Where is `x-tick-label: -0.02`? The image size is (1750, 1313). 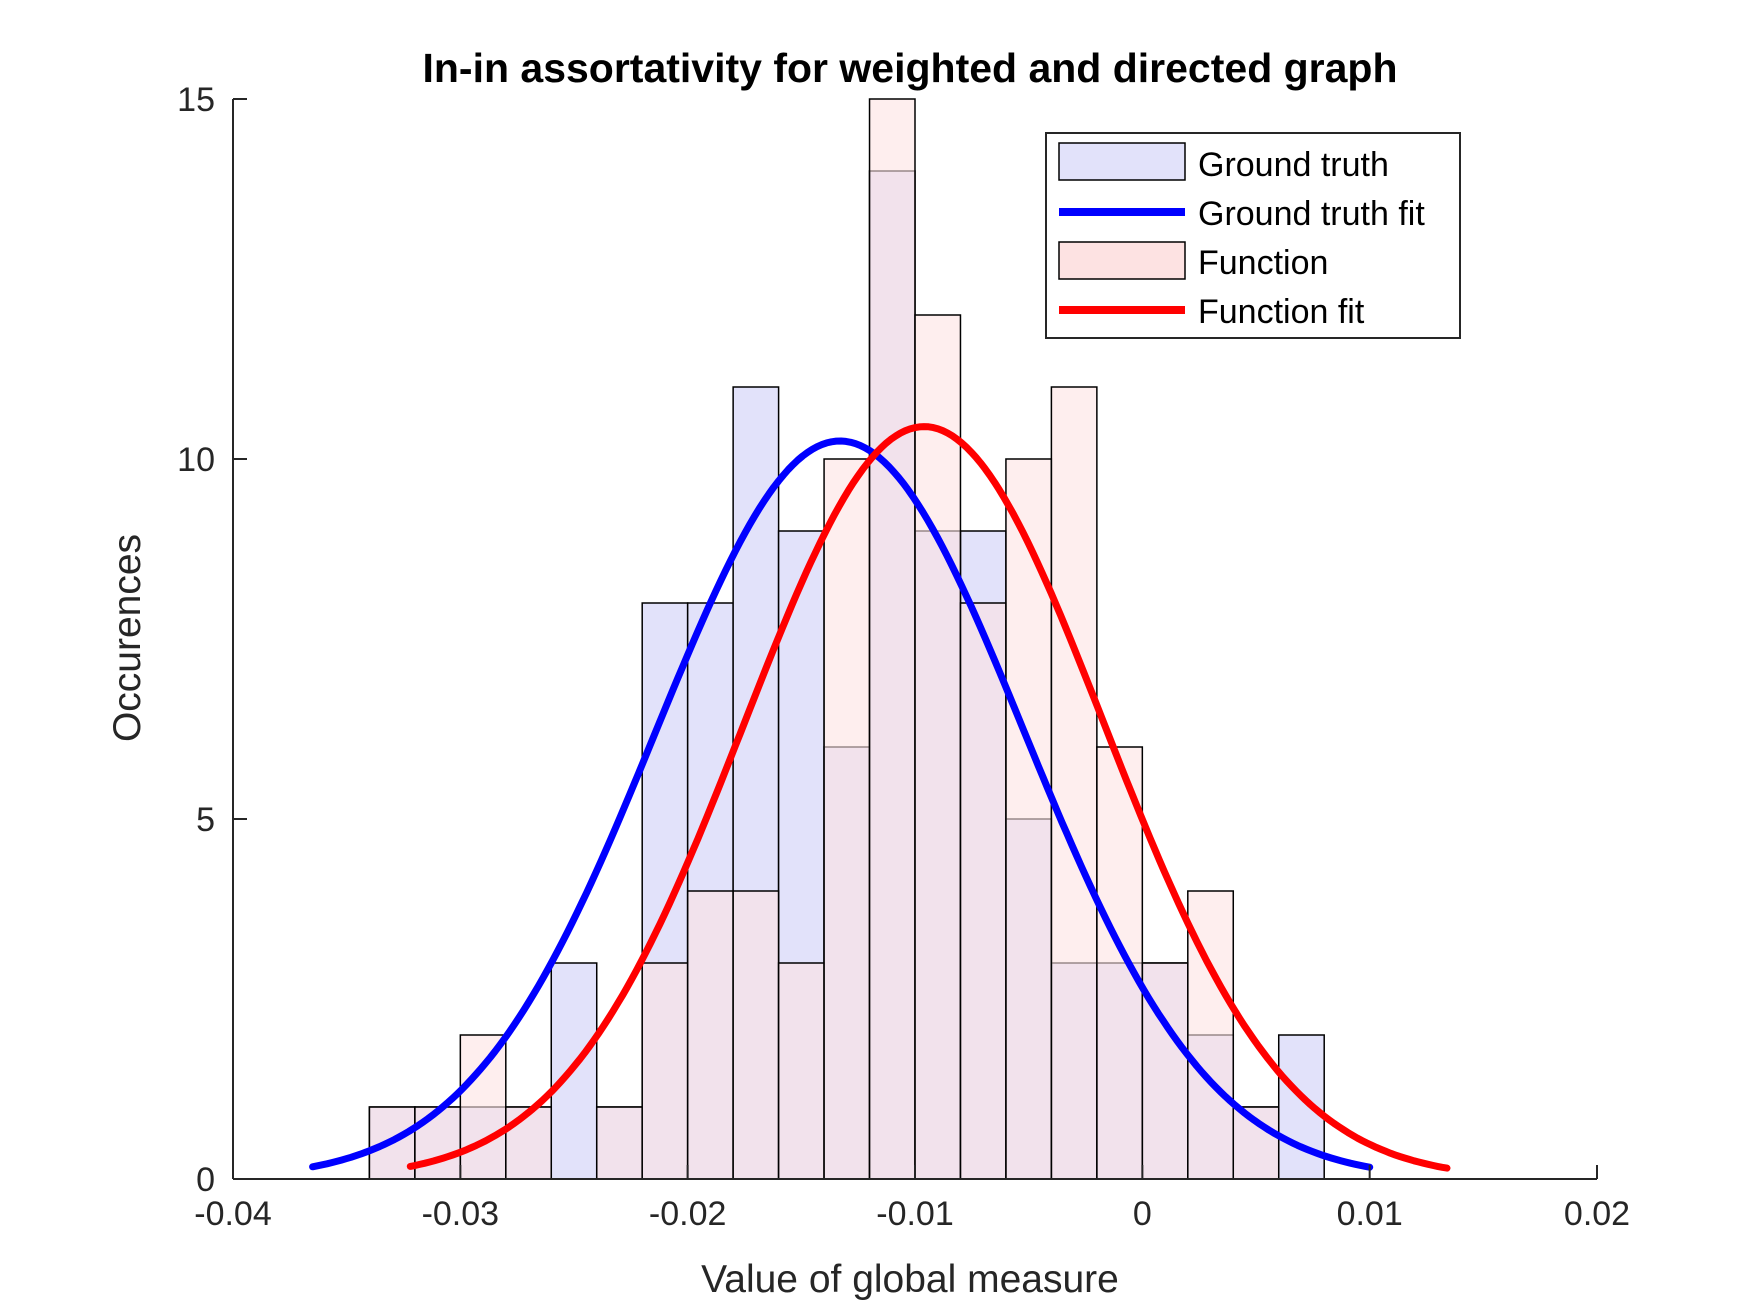 x-tick-label: -0.02 is located at coordinates (688, 1214).